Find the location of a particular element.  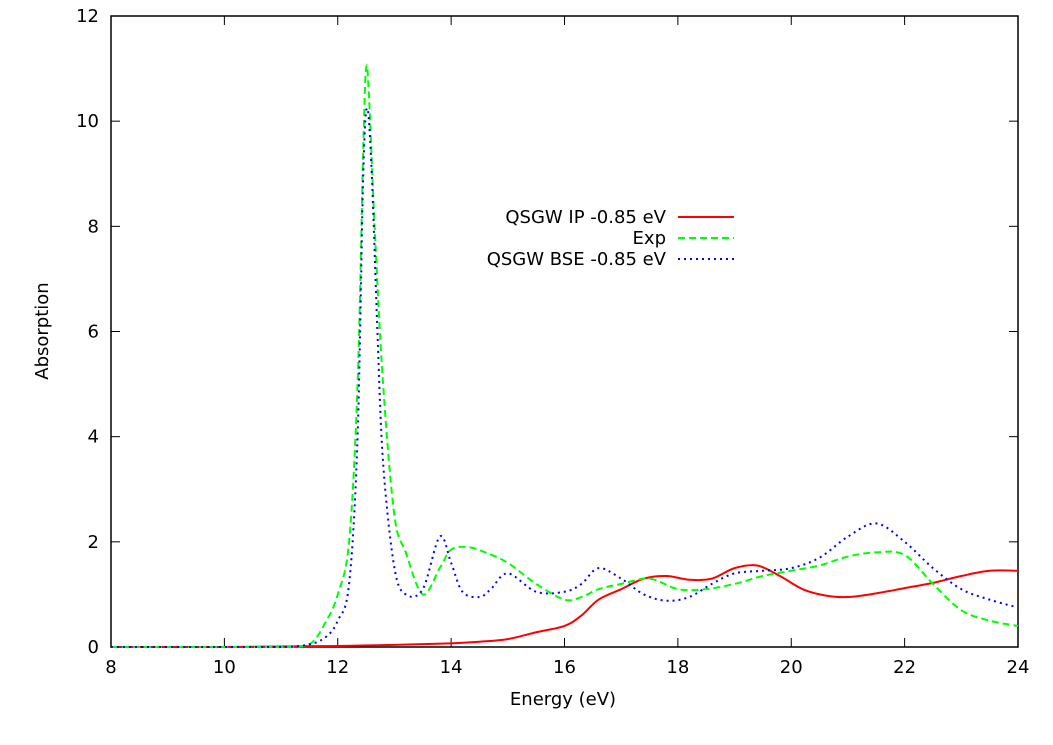

x-tick-label-1: 10 is located at coordinates (224, 667).